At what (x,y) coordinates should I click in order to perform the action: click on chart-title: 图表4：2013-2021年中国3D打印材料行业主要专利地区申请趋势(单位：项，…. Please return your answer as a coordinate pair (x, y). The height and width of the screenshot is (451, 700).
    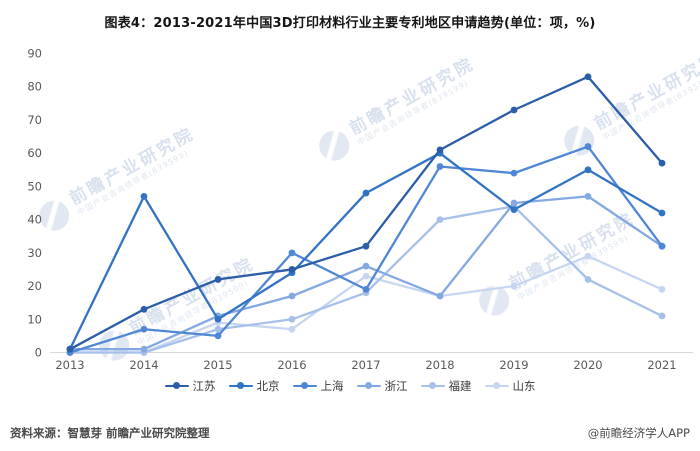
    Looking at the image, I should click on (350, 23).